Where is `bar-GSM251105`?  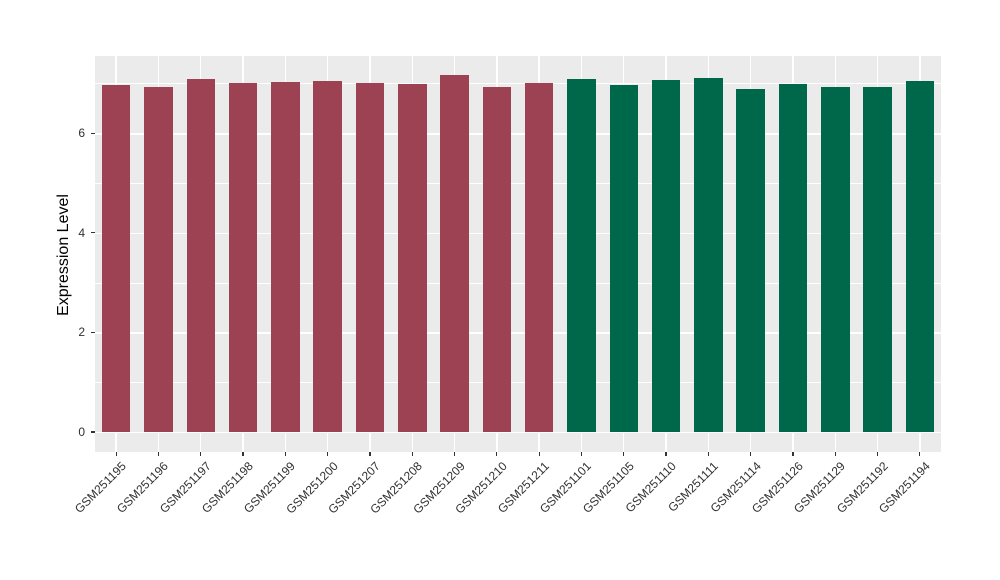
bar-GSM251105 is located at coordinates (623, 258).